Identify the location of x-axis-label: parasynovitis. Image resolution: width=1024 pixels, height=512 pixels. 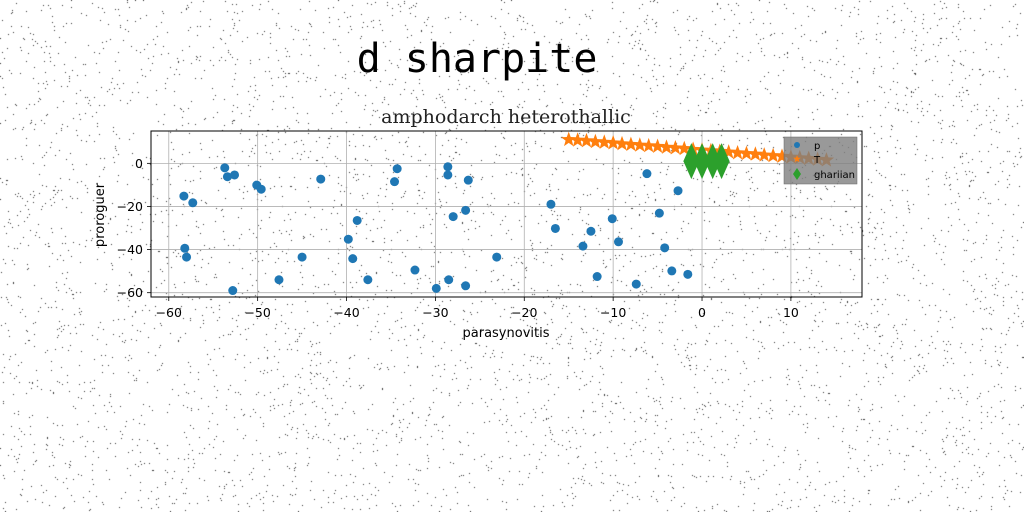
(506, 333).